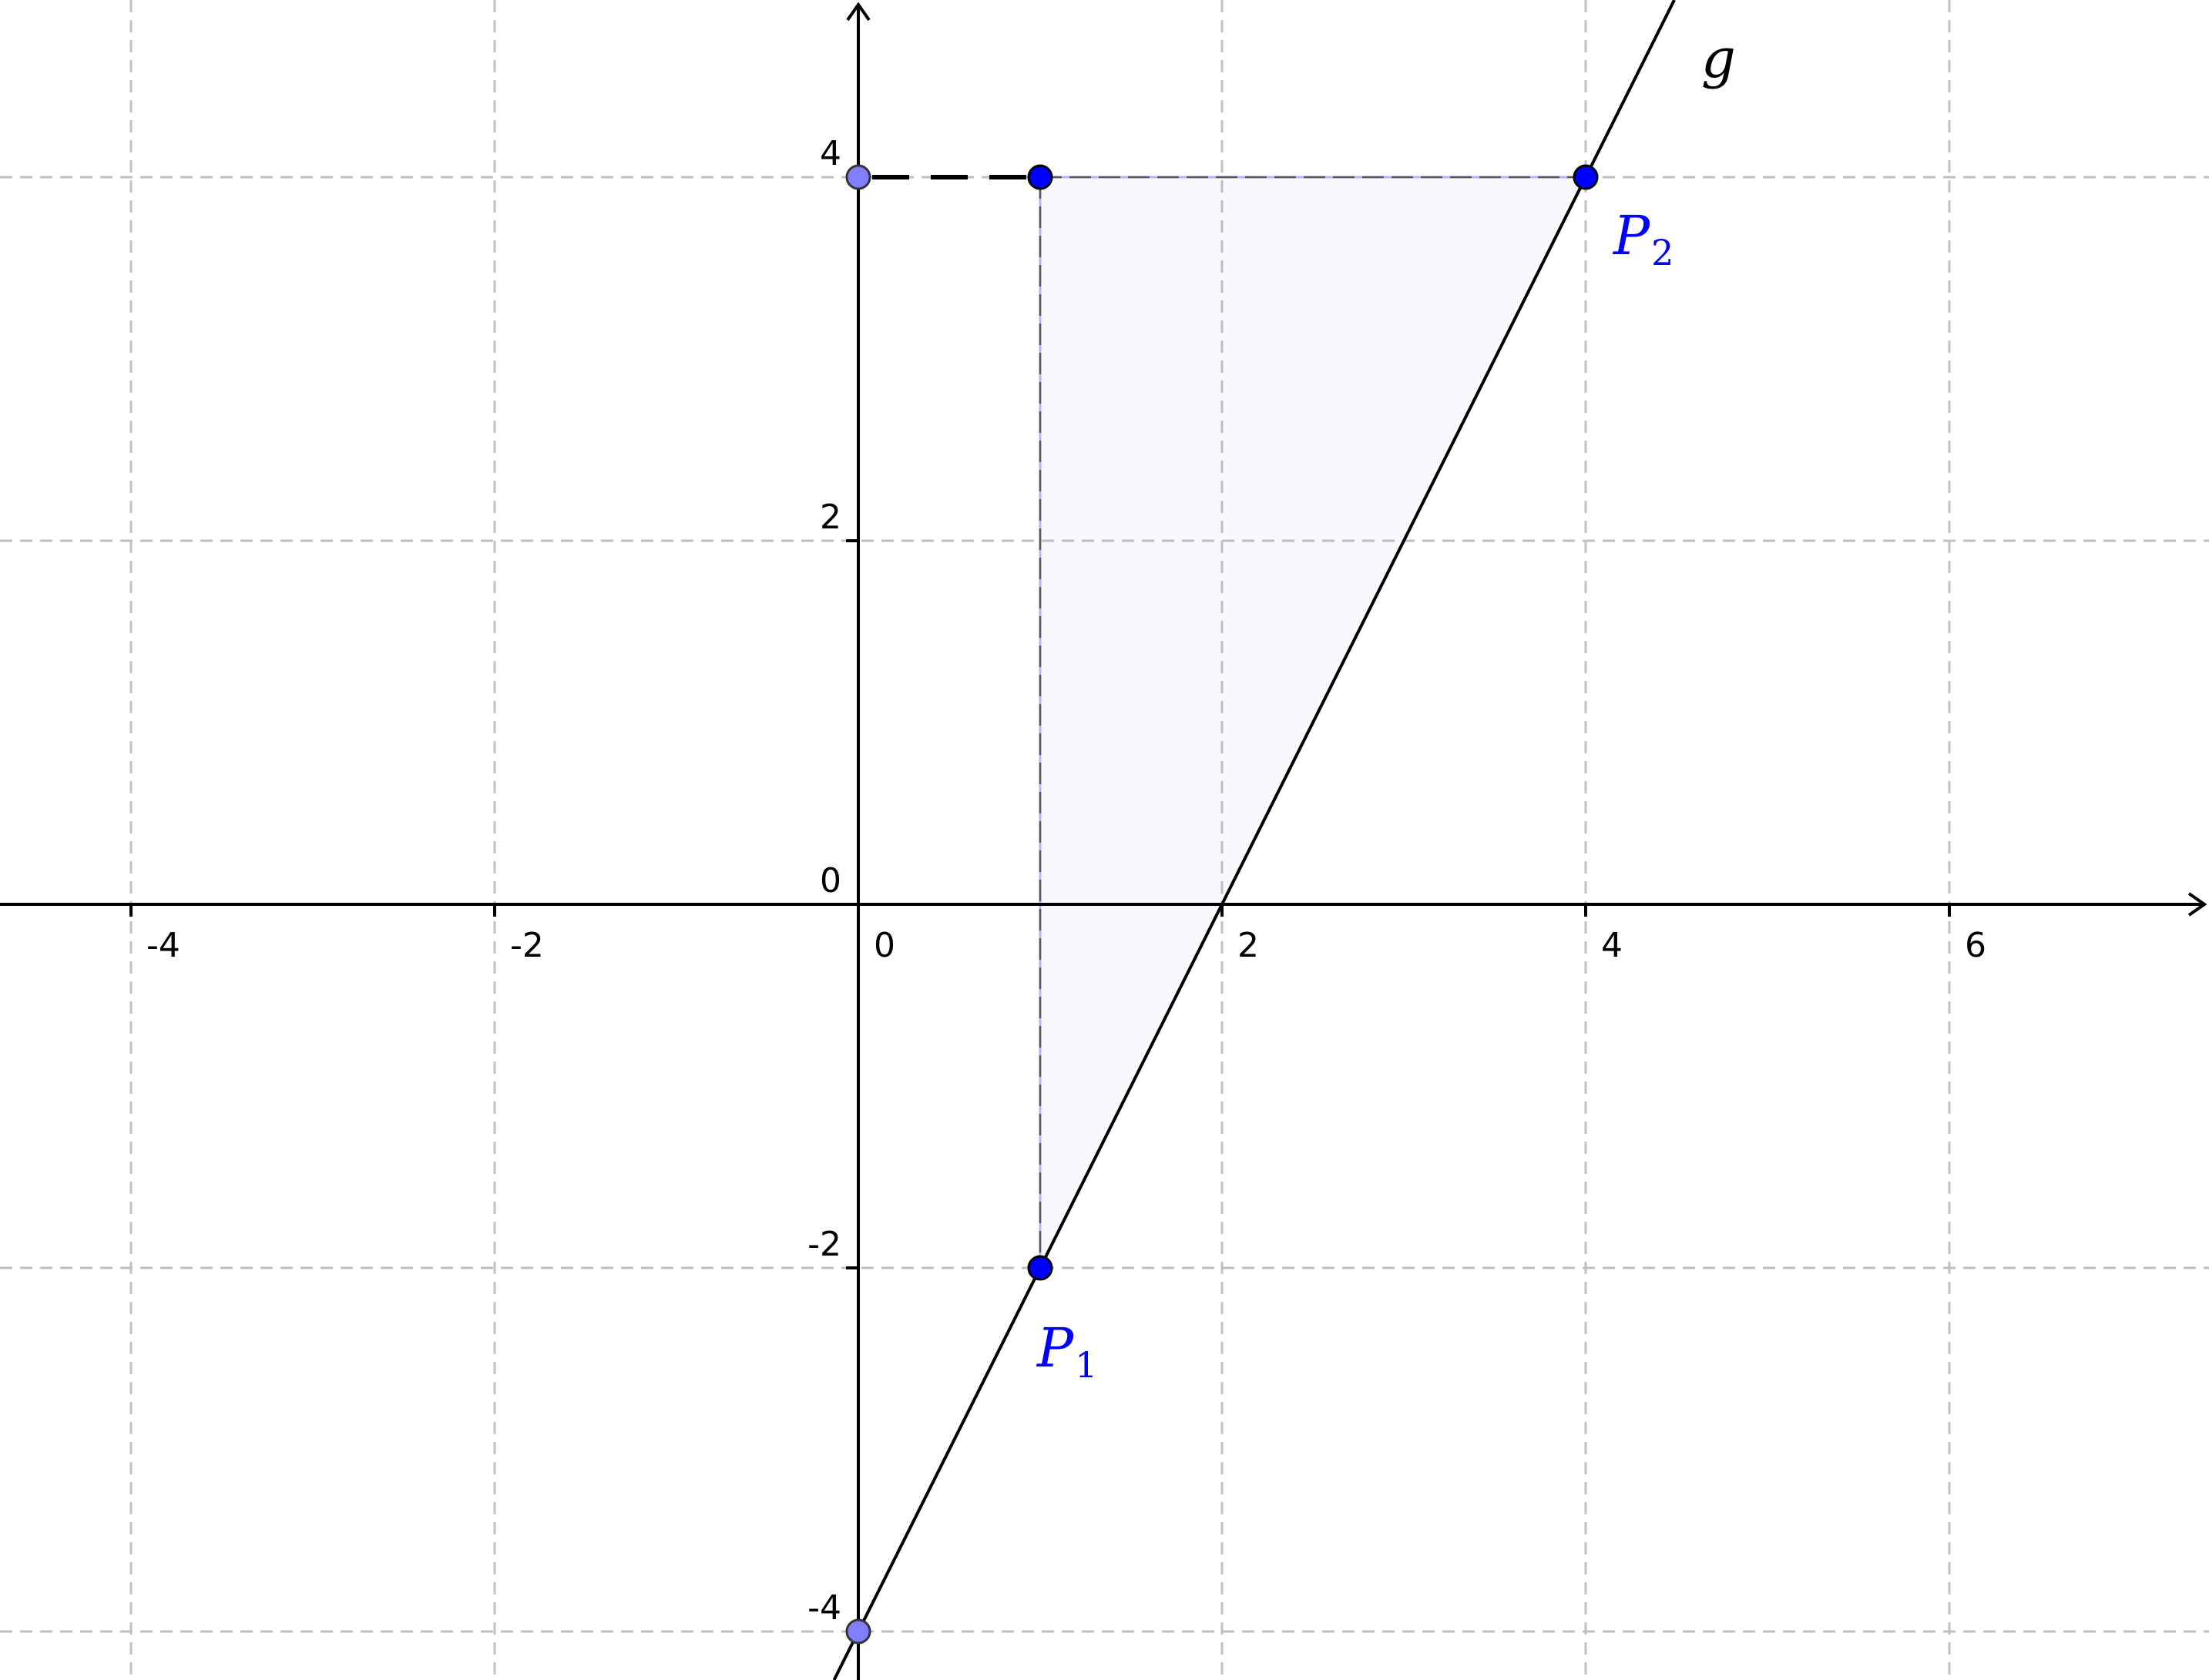 The image size is (2209, 1680). Describe the element at coordinates (858, 177) in the screenshot. I see `point-y-axis-top` at that location.